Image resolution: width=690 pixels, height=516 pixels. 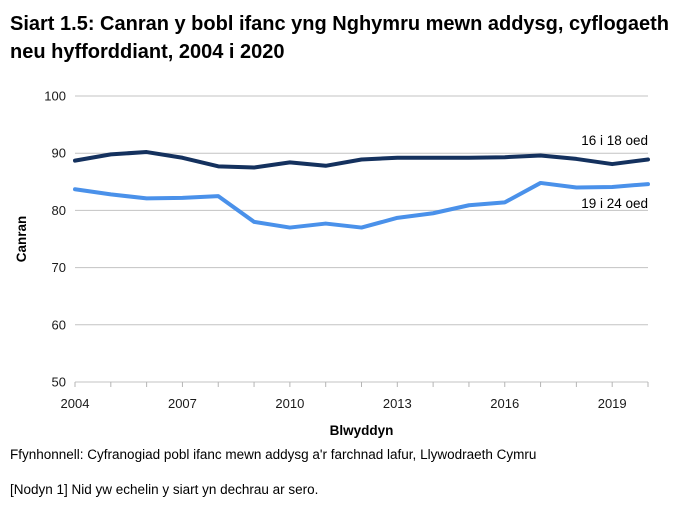 I want to click on series-label-16-18: 16 i 18 oed, so click(x=614, y=140).